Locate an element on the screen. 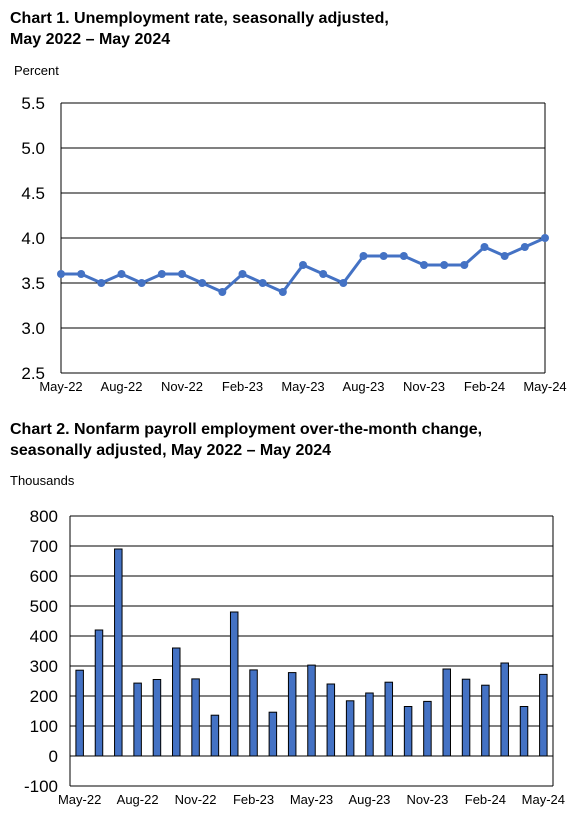  chart1-y-tick-label: 3.5 is located at coordinates (33, 283).